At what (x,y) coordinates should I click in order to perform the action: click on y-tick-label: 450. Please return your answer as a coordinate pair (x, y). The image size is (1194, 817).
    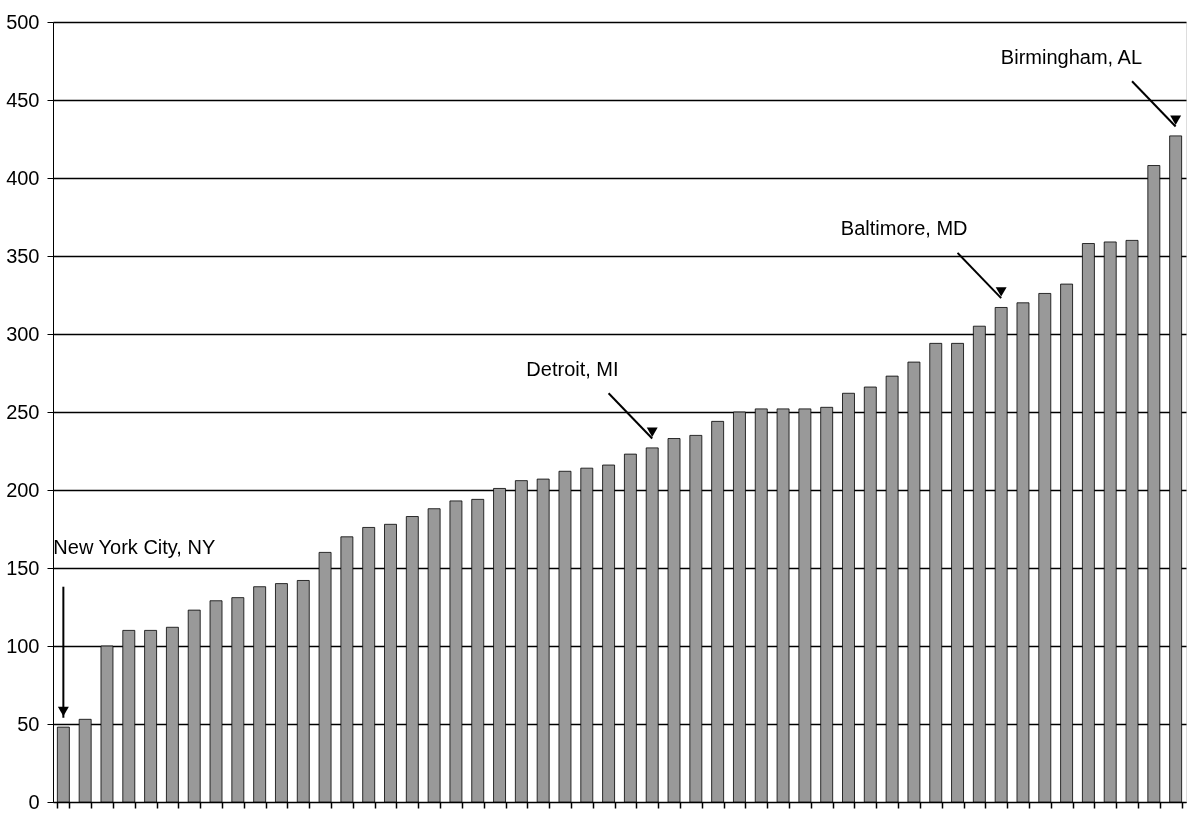
    Looking at the image, I should click on (23, 99).